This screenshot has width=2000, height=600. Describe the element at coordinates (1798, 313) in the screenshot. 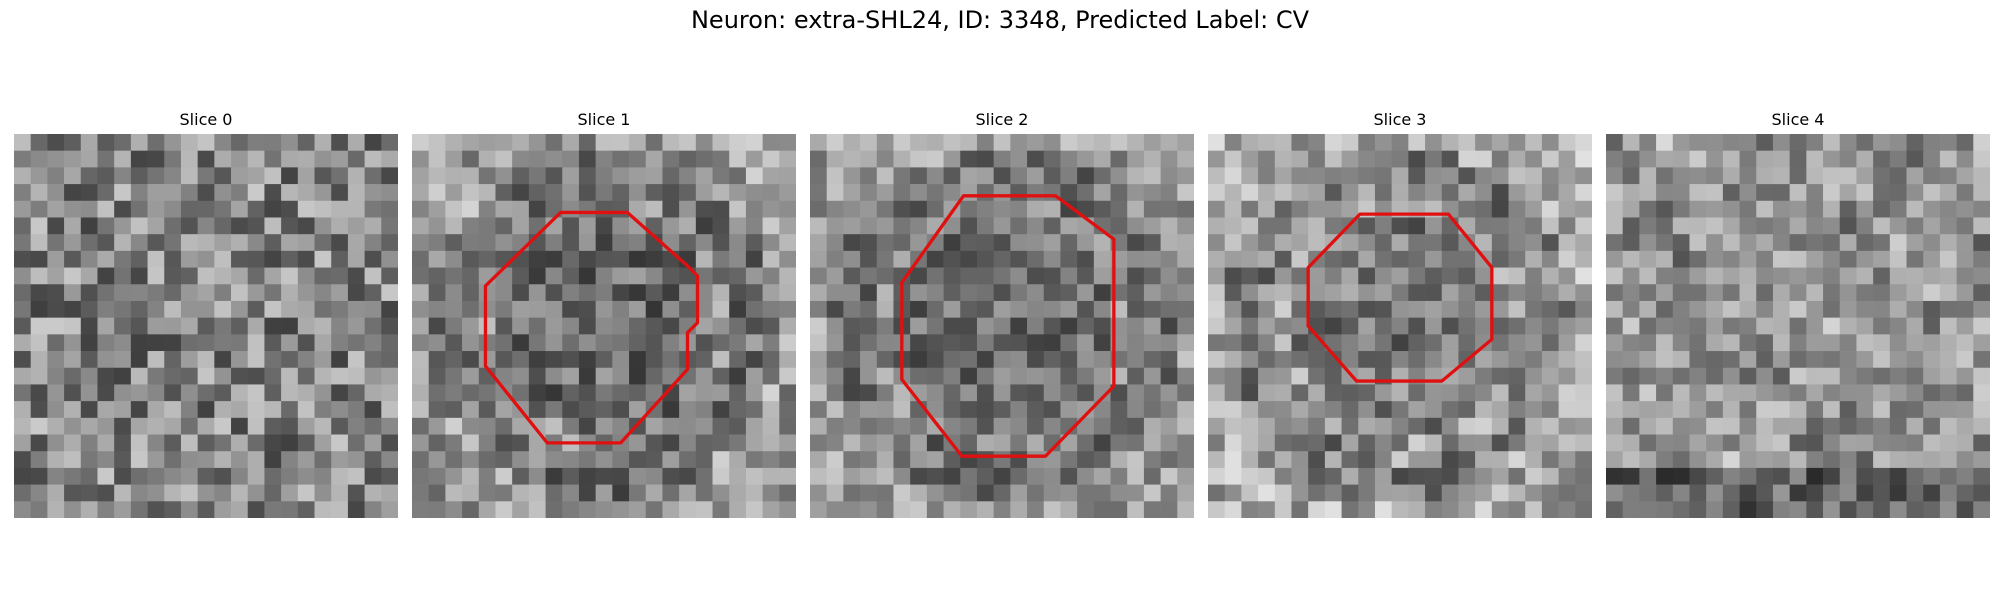

I see `slice-panel-4: Slice 4` at that location.